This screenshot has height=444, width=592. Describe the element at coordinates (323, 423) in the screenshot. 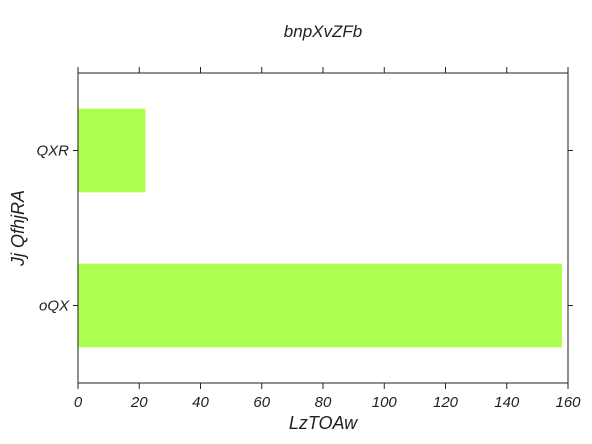

I see `x-axis-label: LzTOAw` at that location.